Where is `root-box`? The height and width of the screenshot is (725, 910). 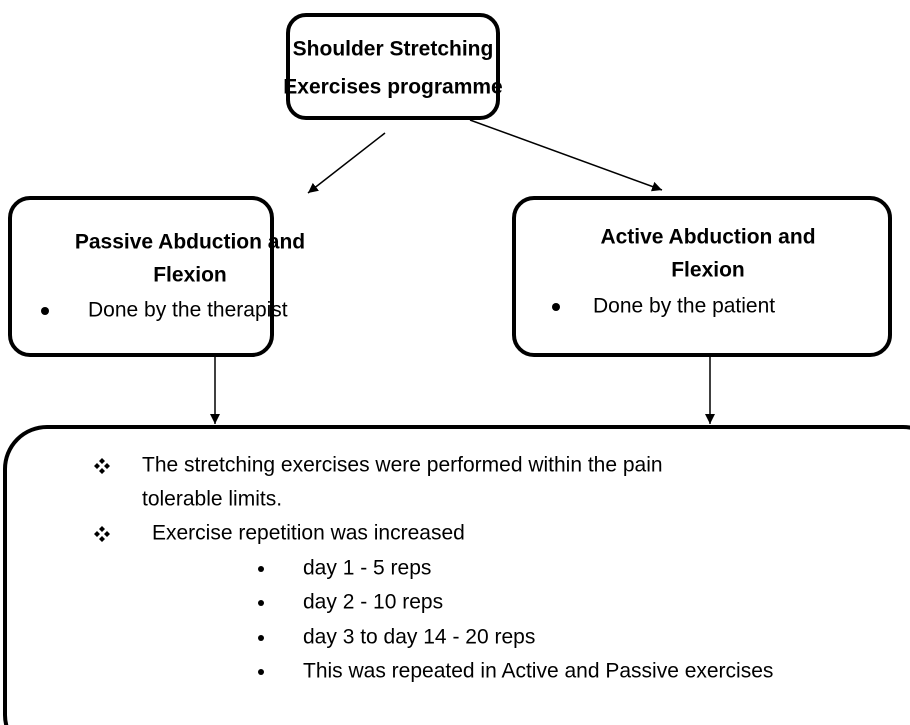
root-box is located at coordinates (393, 66).